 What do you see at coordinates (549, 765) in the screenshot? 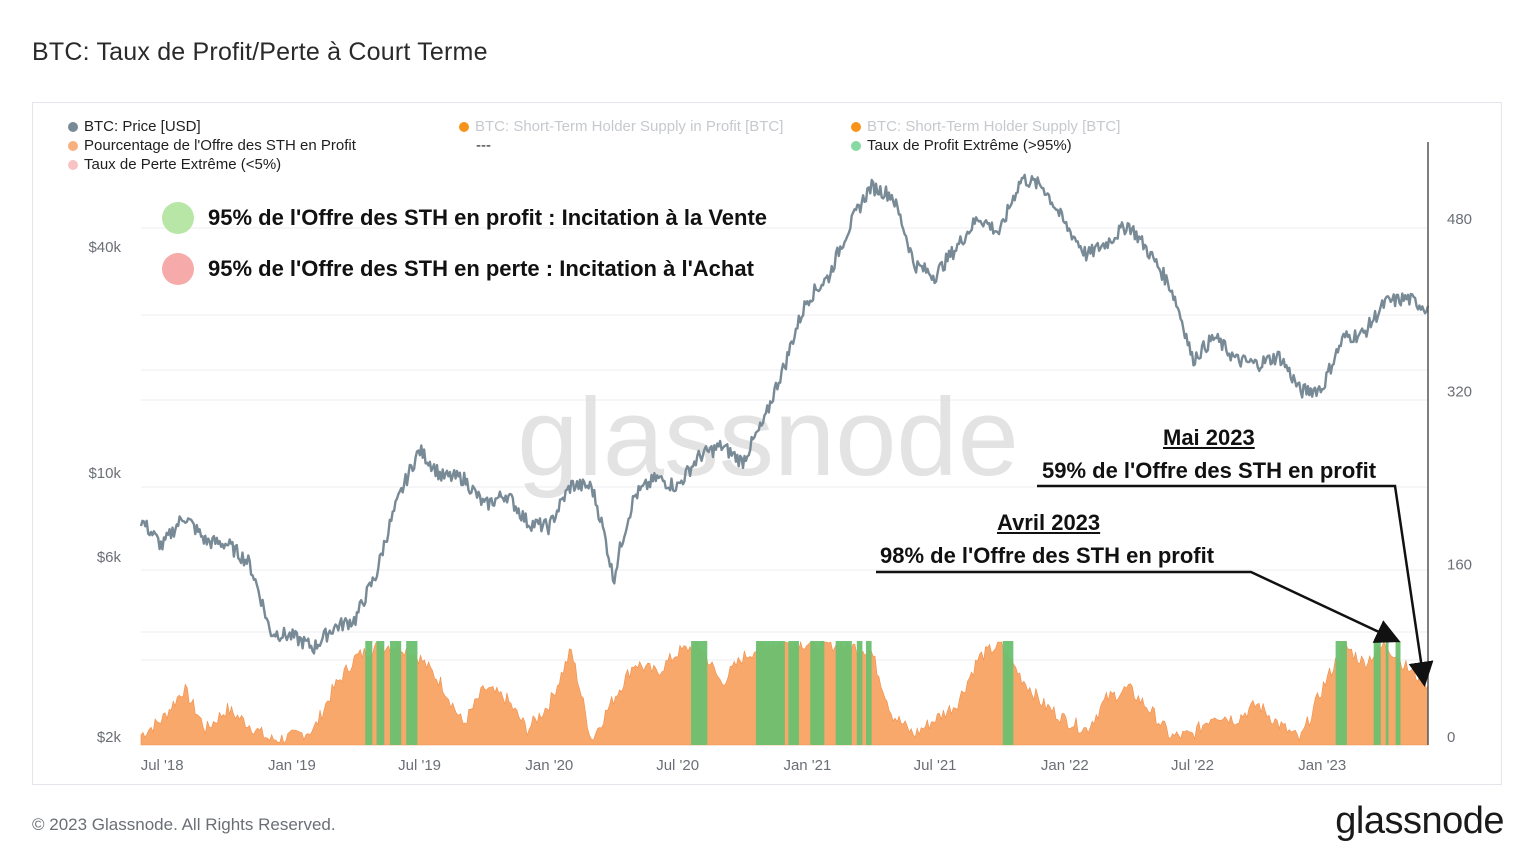
I see `x-tick-label: Jan '20` at bounding box center [549, 765].